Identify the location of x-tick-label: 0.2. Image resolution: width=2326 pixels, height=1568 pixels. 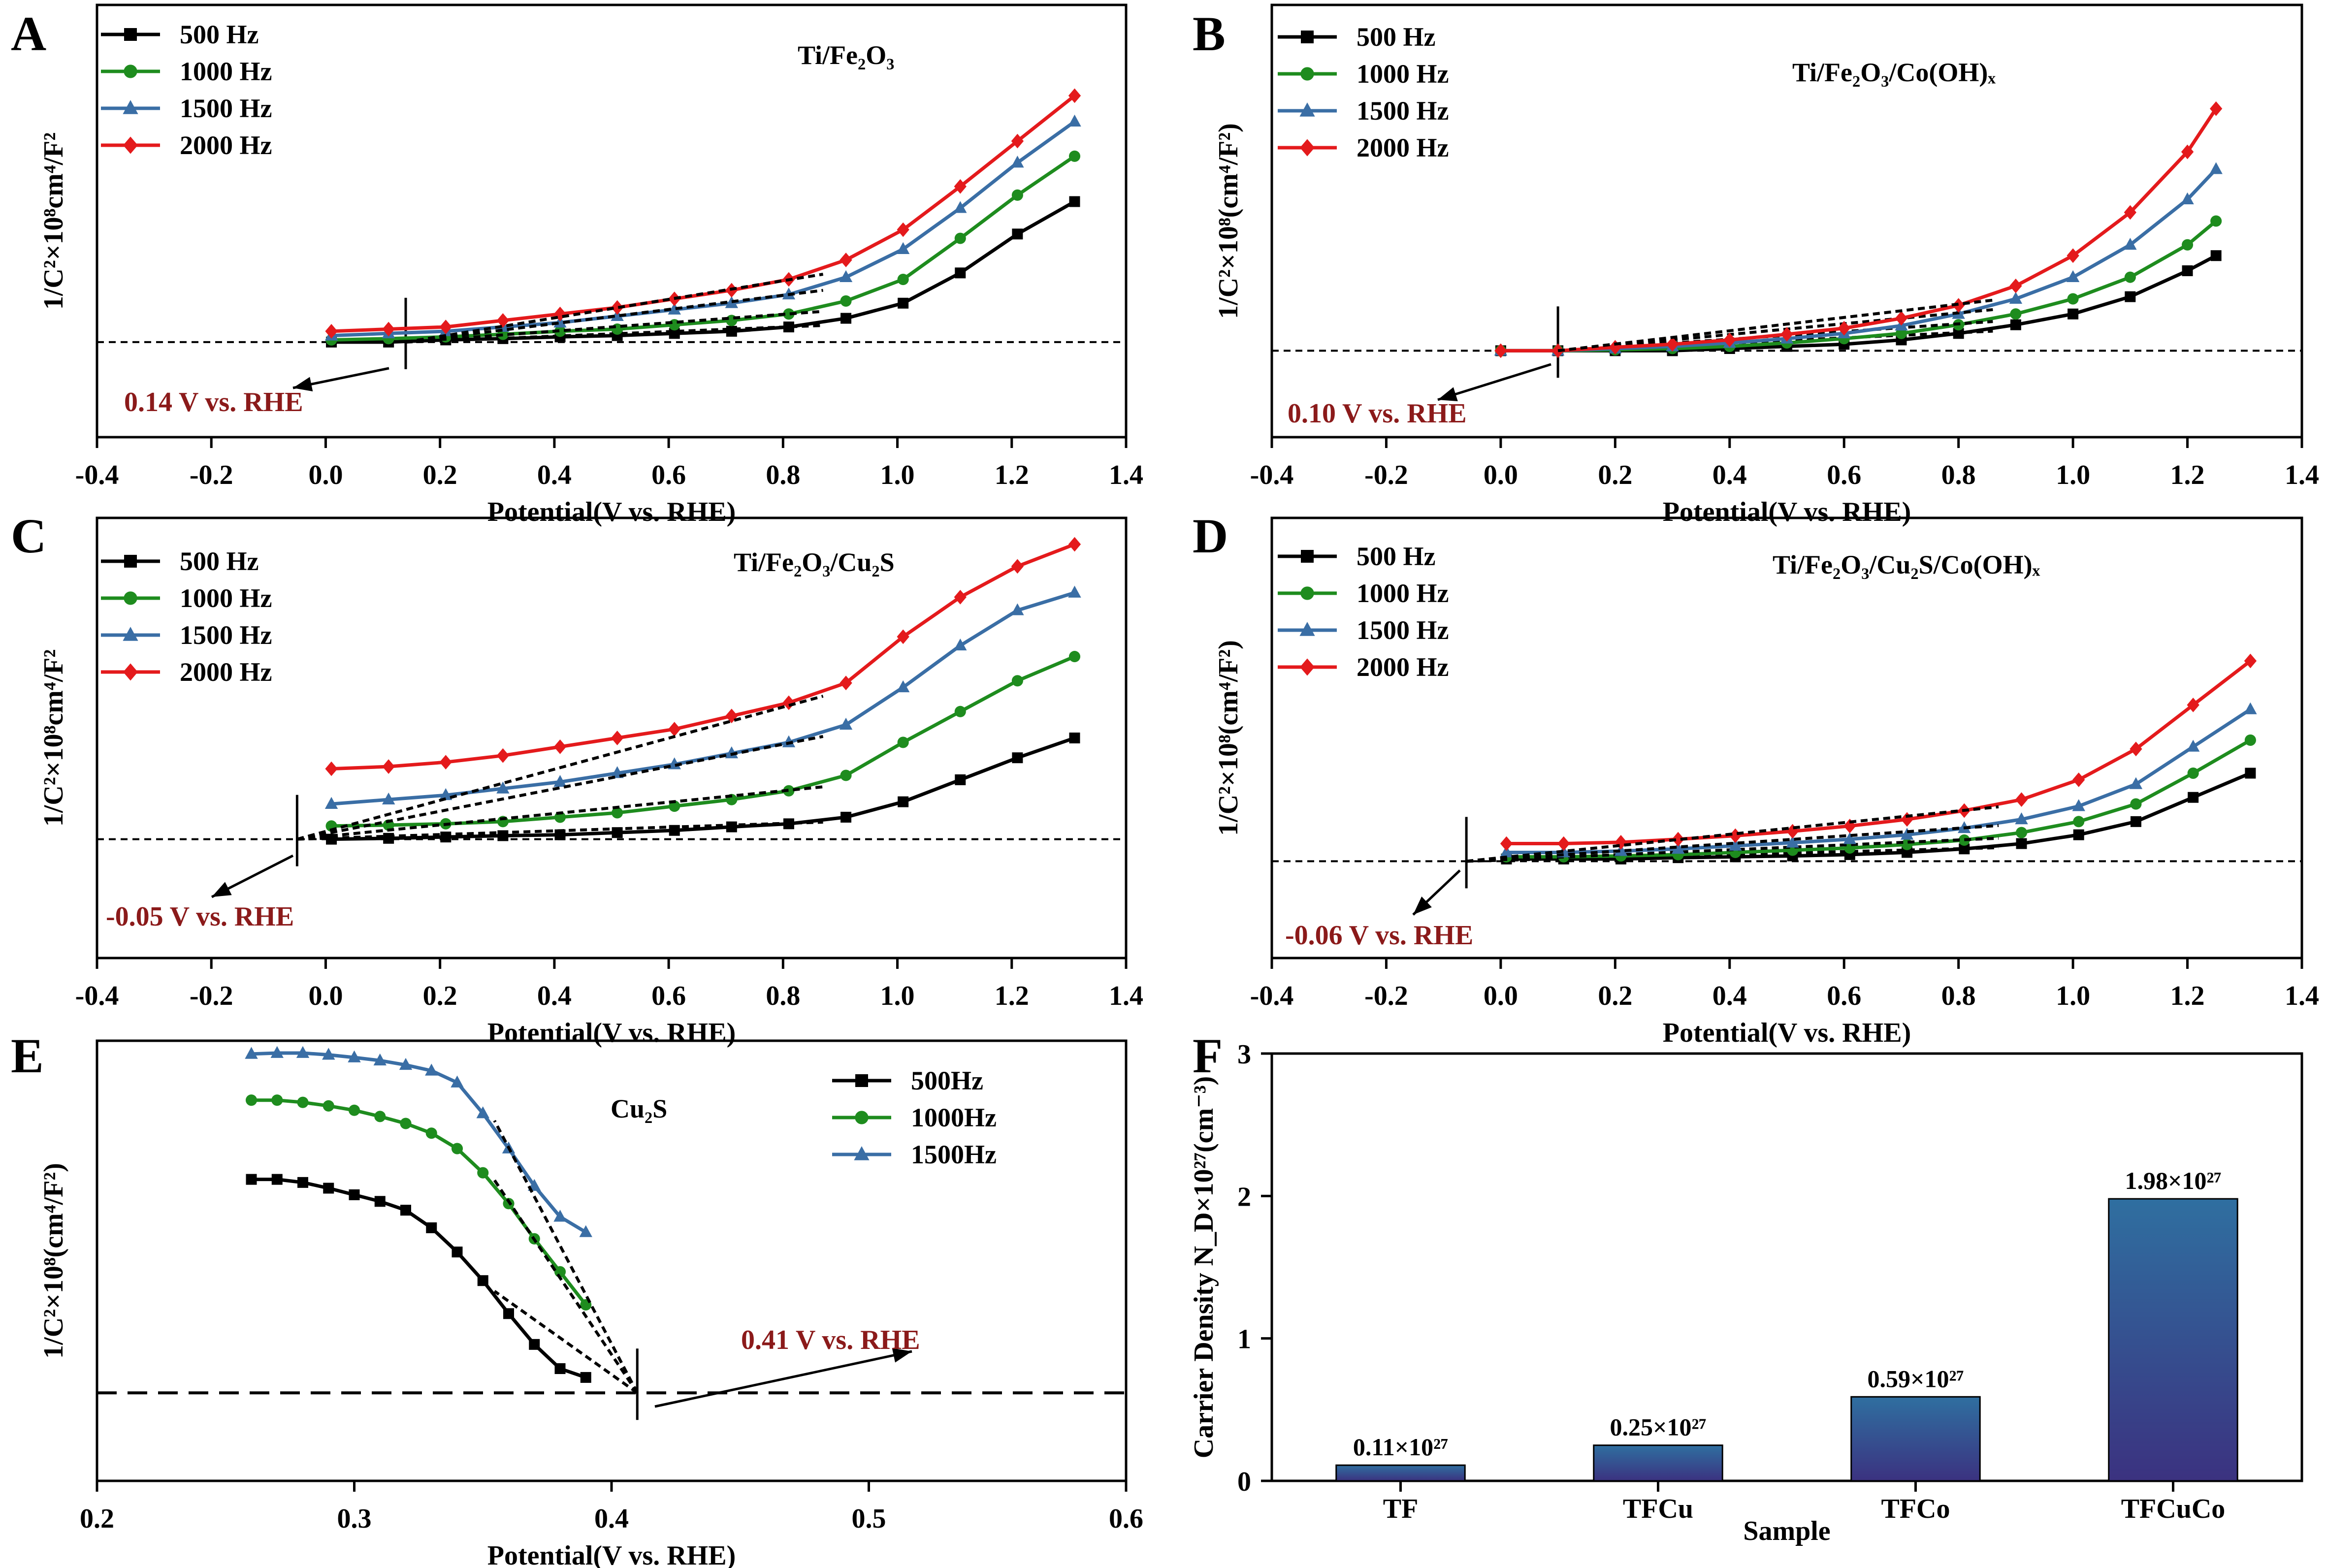
(1615, 475).